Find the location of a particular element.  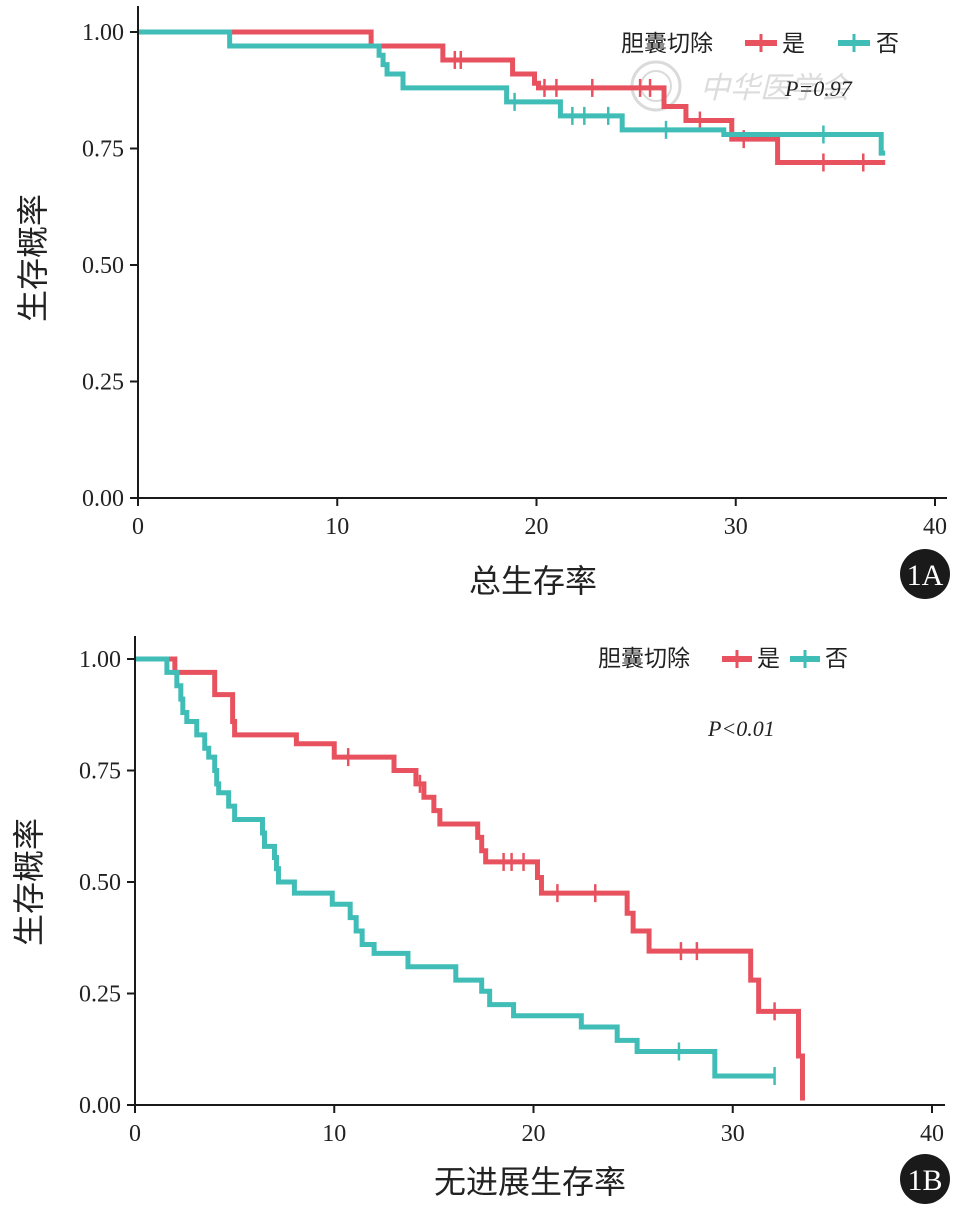

y-tick-label-1a-0: 0.00 is located at coordinates (103, 499).